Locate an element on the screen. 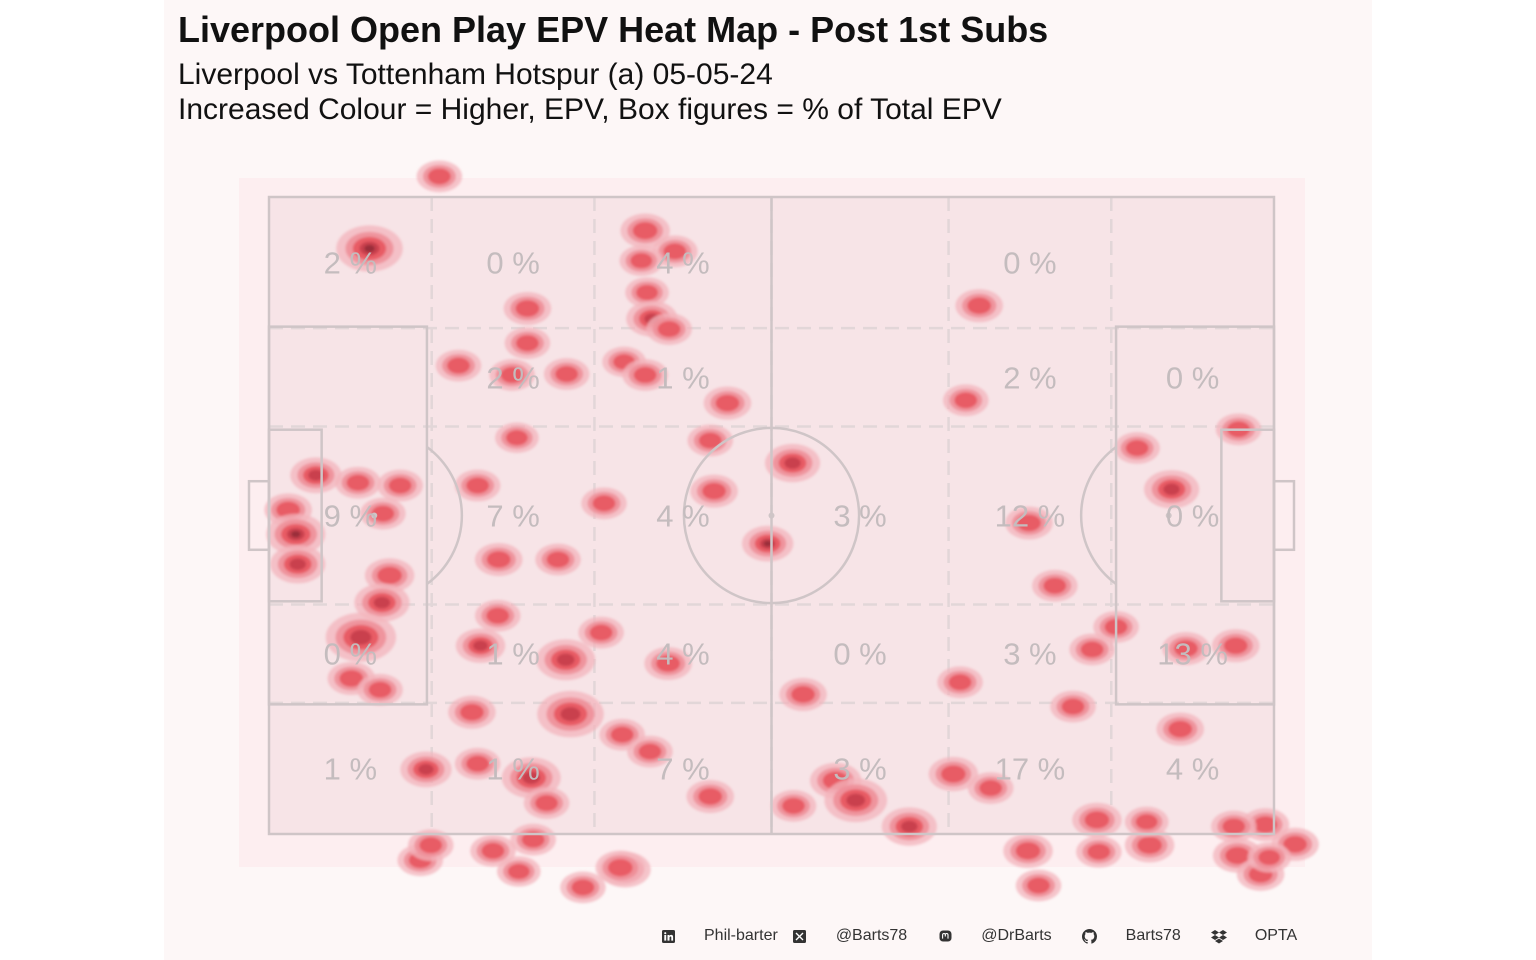  mastodon-icon is located at coordinates (945, 936).